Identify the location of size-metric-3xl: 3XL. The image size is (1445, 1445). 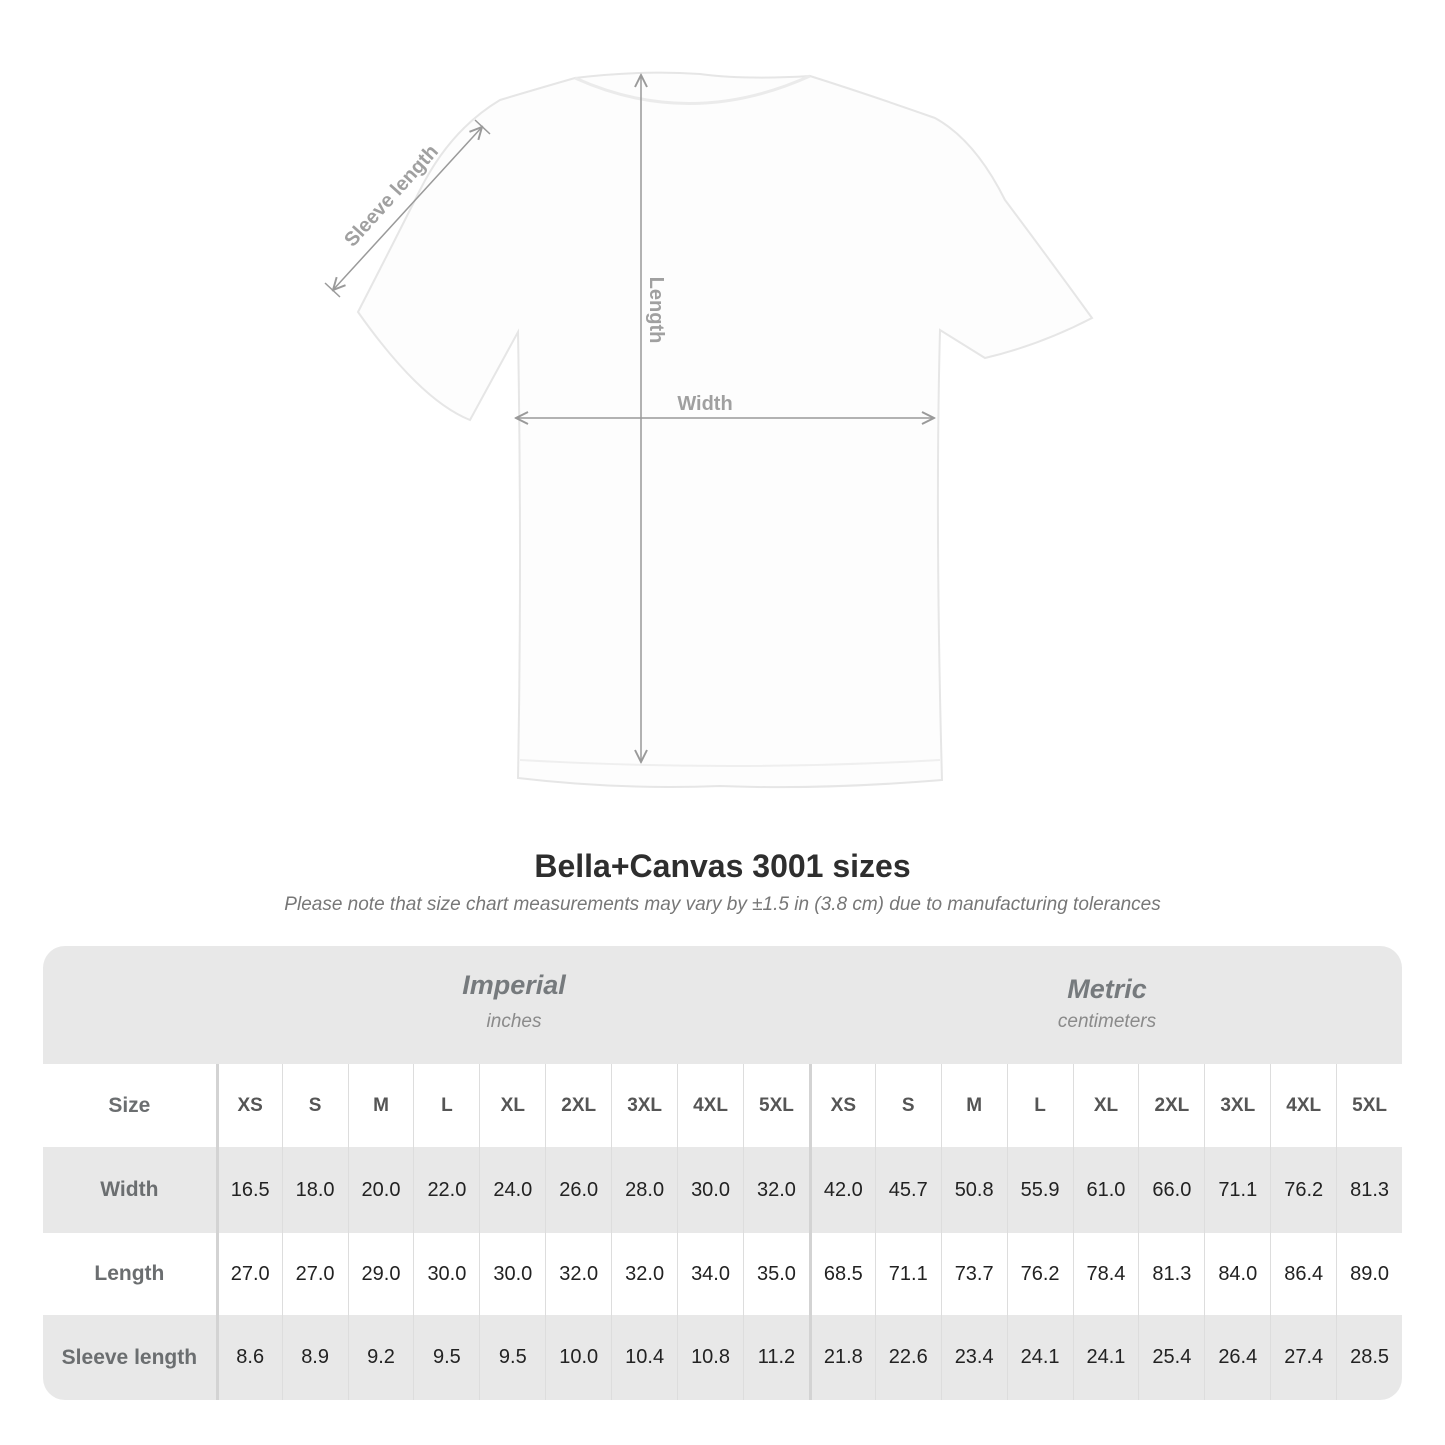
(1237, 1105).